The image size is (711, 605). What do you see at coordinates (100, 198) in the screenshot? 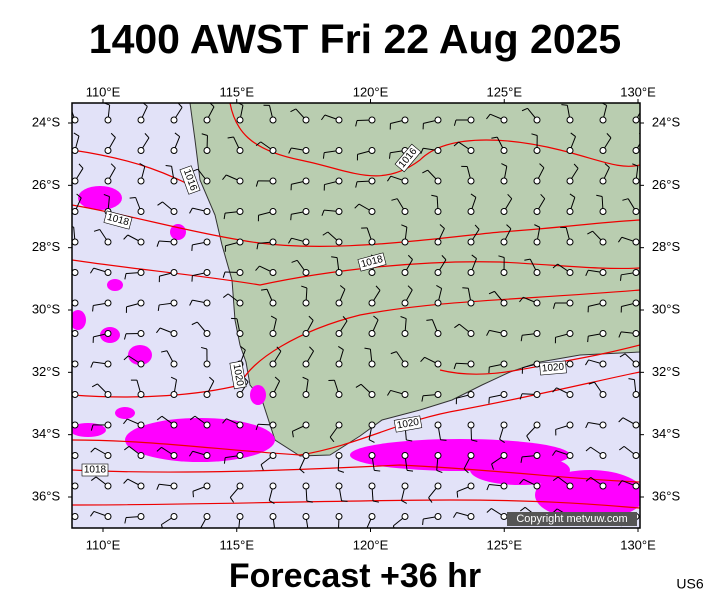
I see `rain-area` at bounding box center [100, 198].